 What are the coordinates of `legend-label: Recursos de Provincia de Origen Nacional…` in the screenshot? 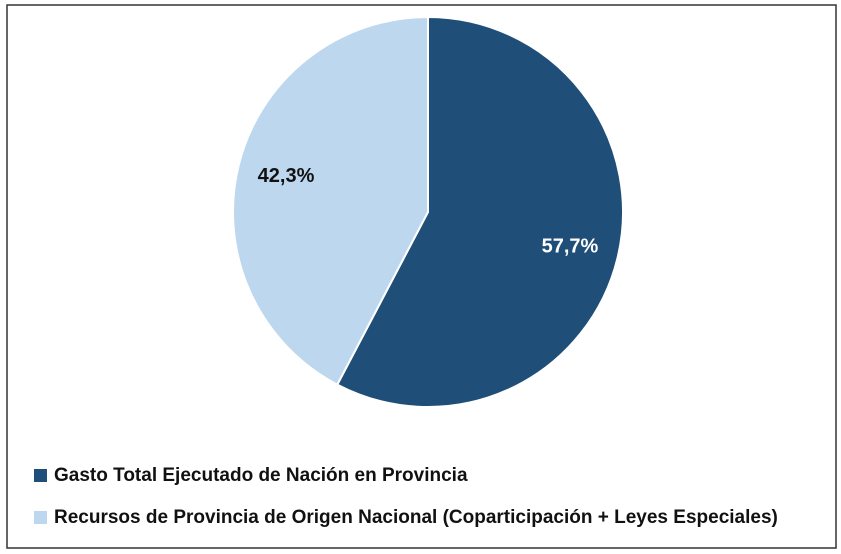 It's located at (416, 517).